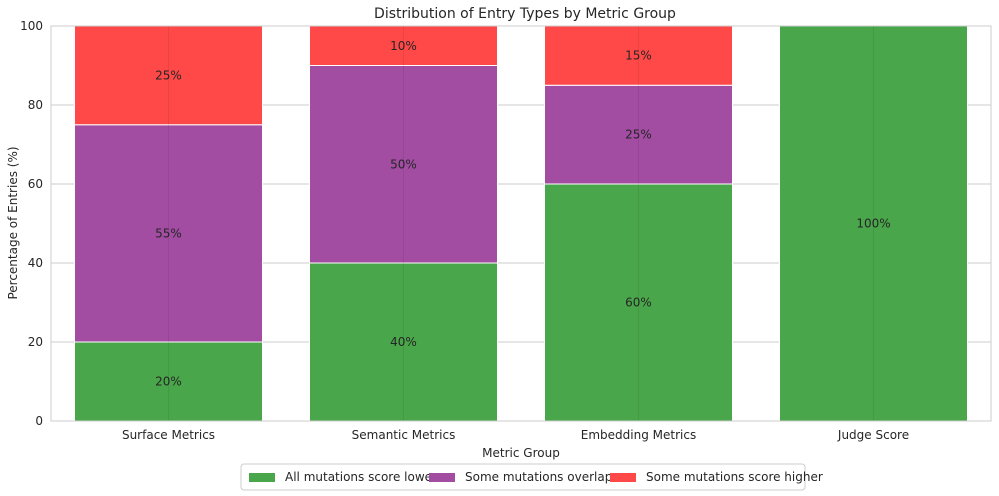 The height and width of the screenshot is (496, 999). Describe the element at coordinates (873, 435) in the screenshot. I see `x-tick-label: Judge Score` at that location.